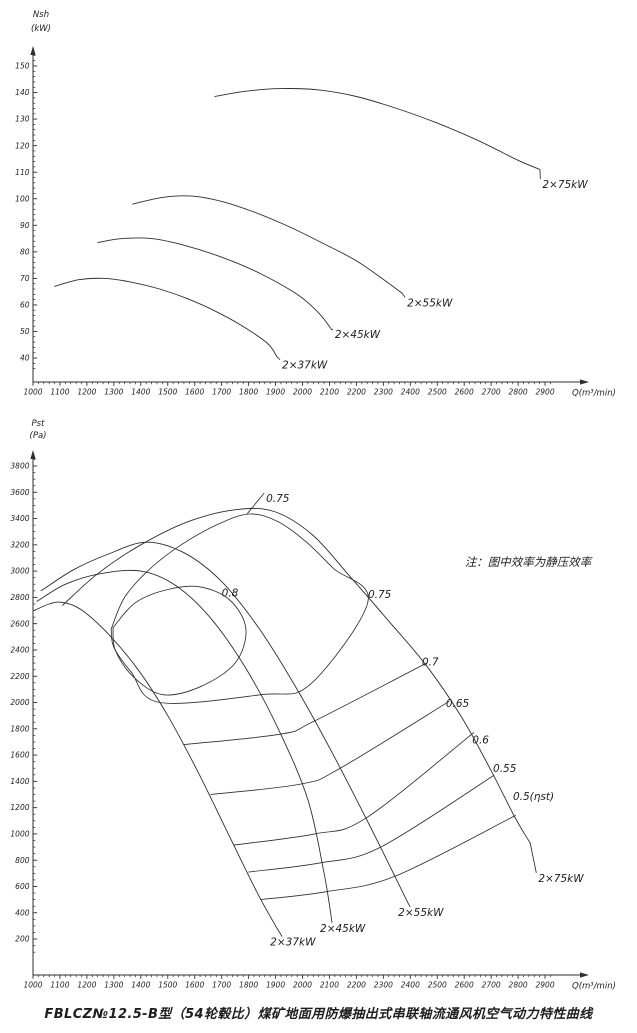 The width and height of the screenshot is (637, 1033). What do you see at coordinates (167, 392) in the screenshot?
I see `x-tick-label: 1500` at bounding box center [167, 392].